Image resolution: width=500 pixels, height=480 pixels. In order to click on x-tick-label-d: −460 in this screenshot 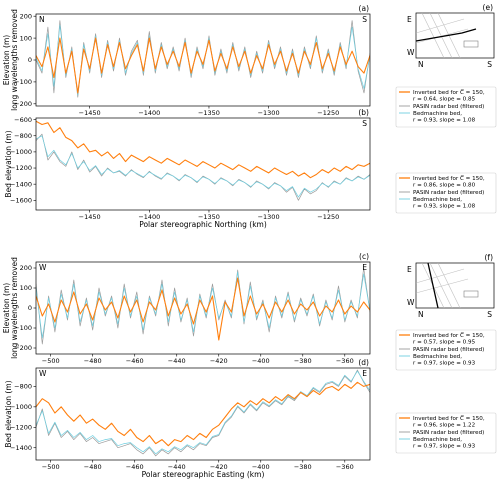, I will do `click(135, 467)`.